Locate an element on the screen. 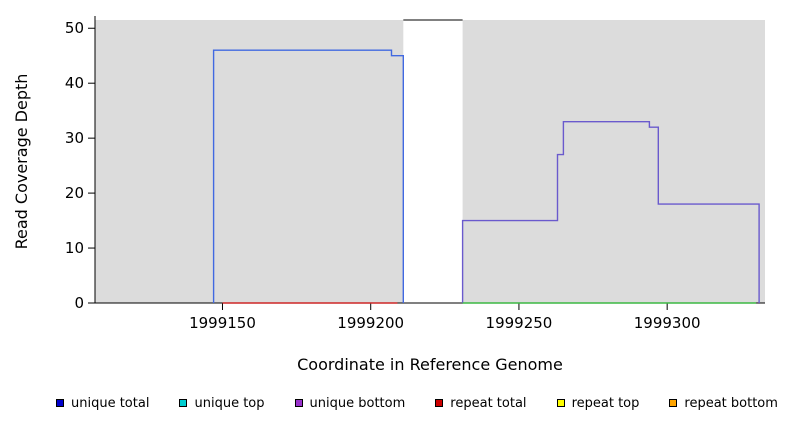 This screenshot has width=792, height=432. legend-item-repeat-top: repeat top is located at coordinates (598, 403).